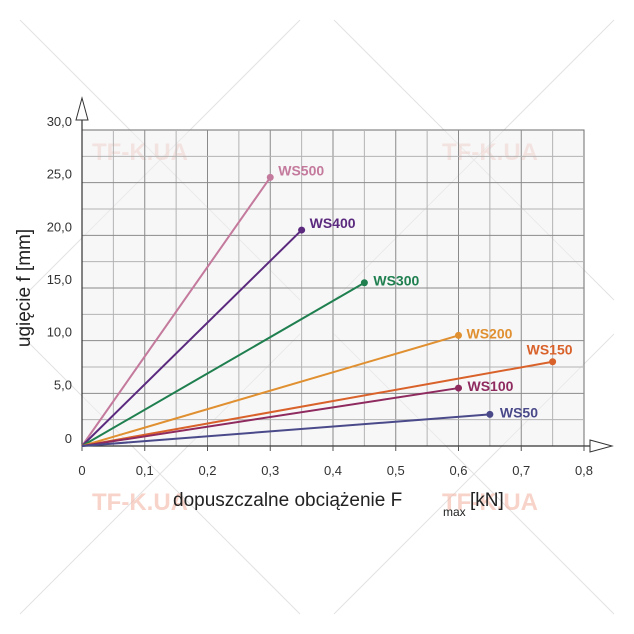 This screenshot has height=634, width=634. What do you see at coordinates (207, 470) in the screenshot?
I see `x-tick-label: 0,2` at bounding box center [207, 470].